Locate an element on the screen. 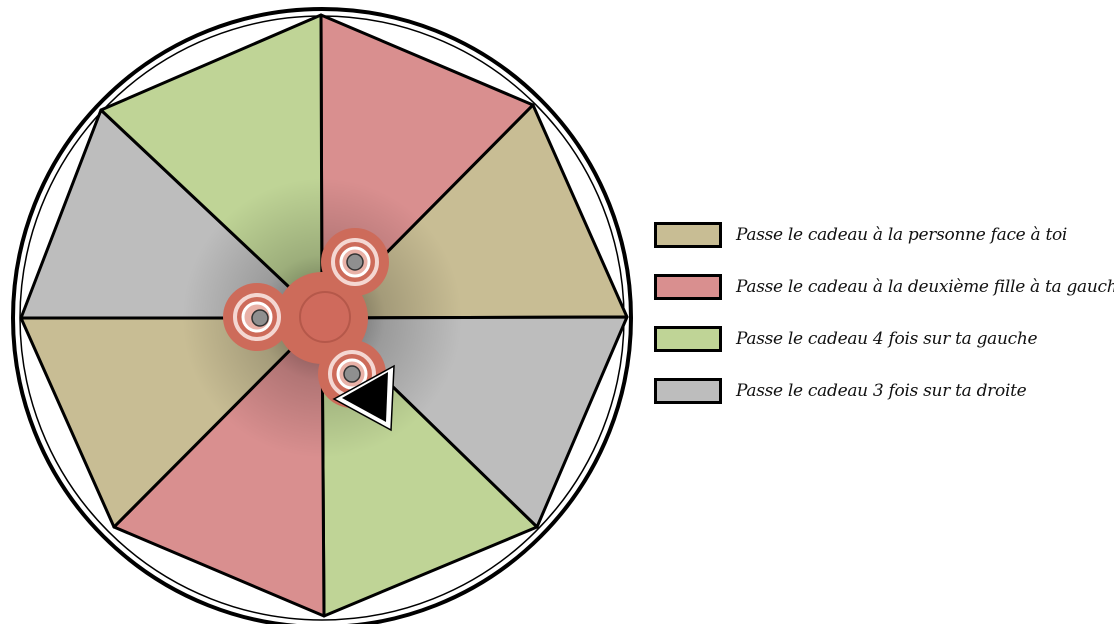 This screenshot has width=1114, height=624. fidget-spinner-icon is located at coordinates (306, 318).